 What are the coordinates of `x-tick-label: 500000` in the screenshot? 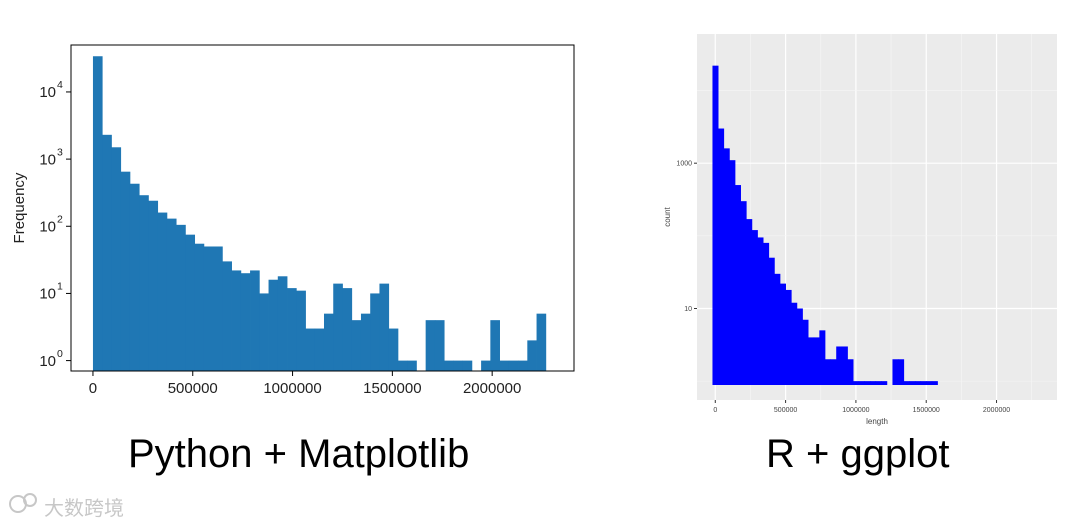 It's located at (193, 388).